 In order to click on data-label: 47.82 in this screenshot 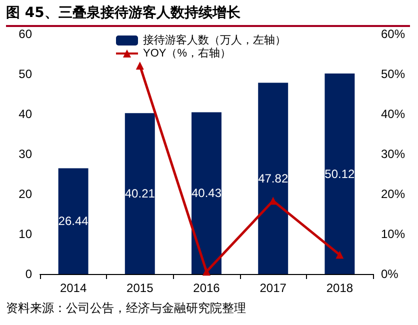, I will do `click(273, 178)`.